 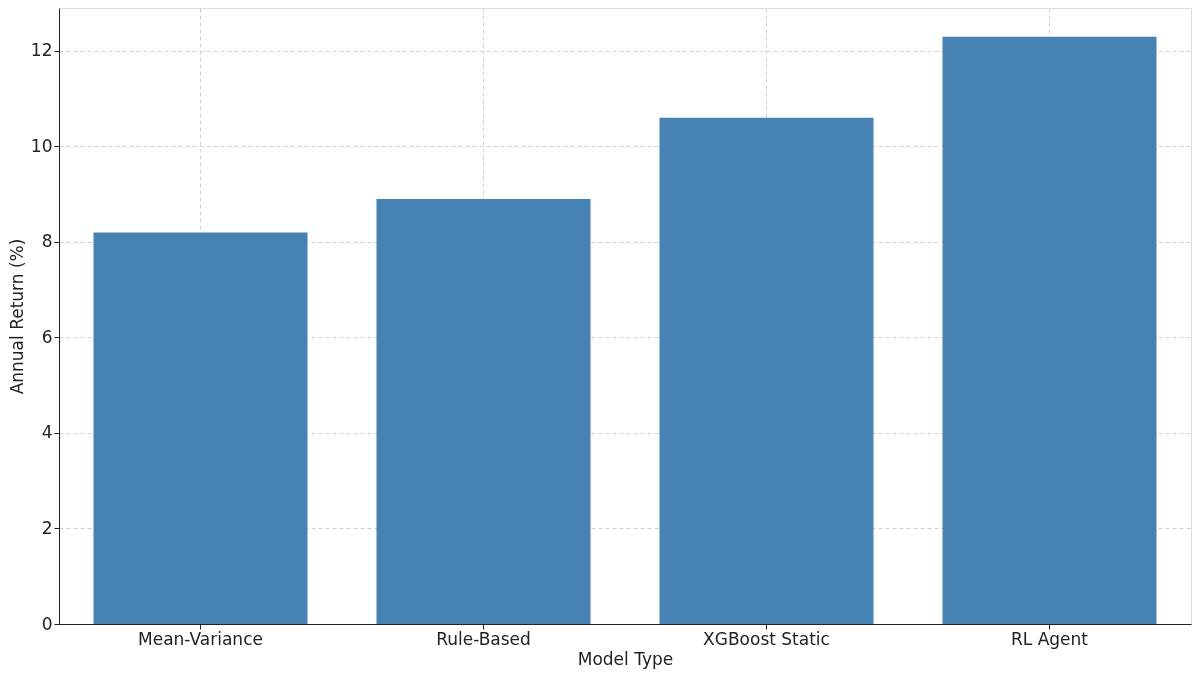 What do you see at coordinates (47, 336) in the screenshot?
I see `y-tick-label: 6` at bounding box center [47, 336].